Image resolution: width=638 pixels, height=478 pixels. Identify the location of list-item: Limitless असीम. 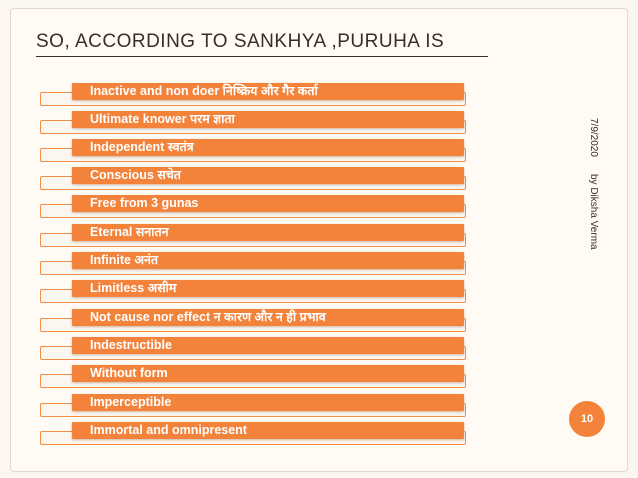
(268, 288).